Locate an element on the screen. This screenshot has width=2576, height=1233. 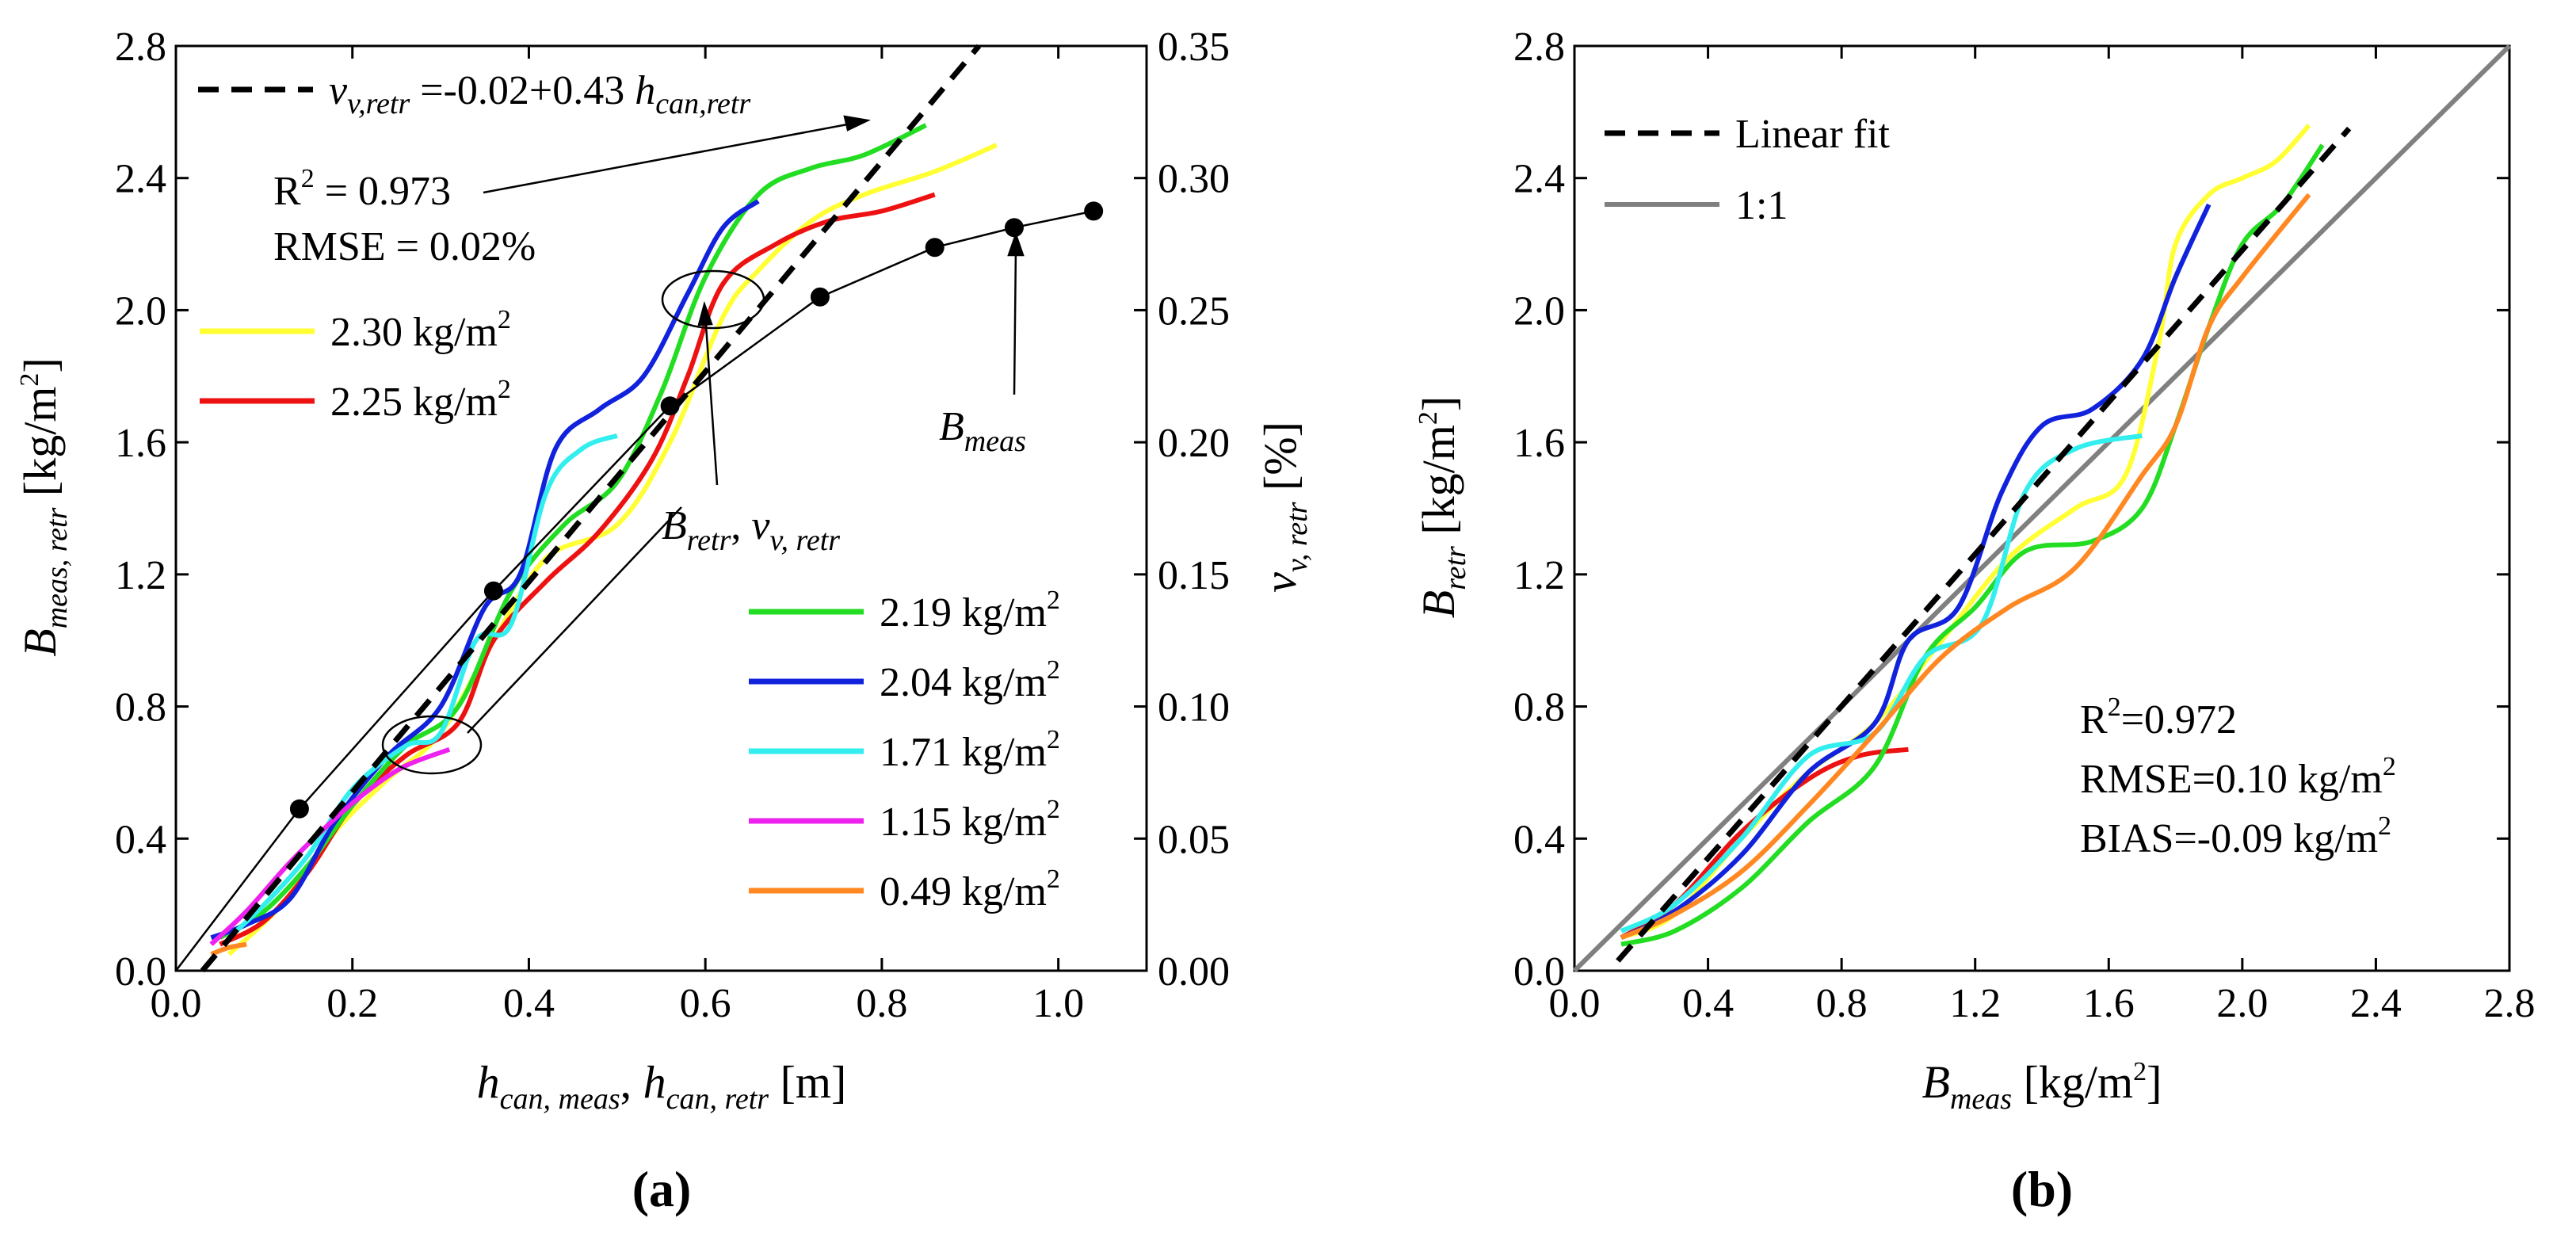
panel-b-ylabel: Bretr [kg/m2] is located at coordinates (1442, 507).